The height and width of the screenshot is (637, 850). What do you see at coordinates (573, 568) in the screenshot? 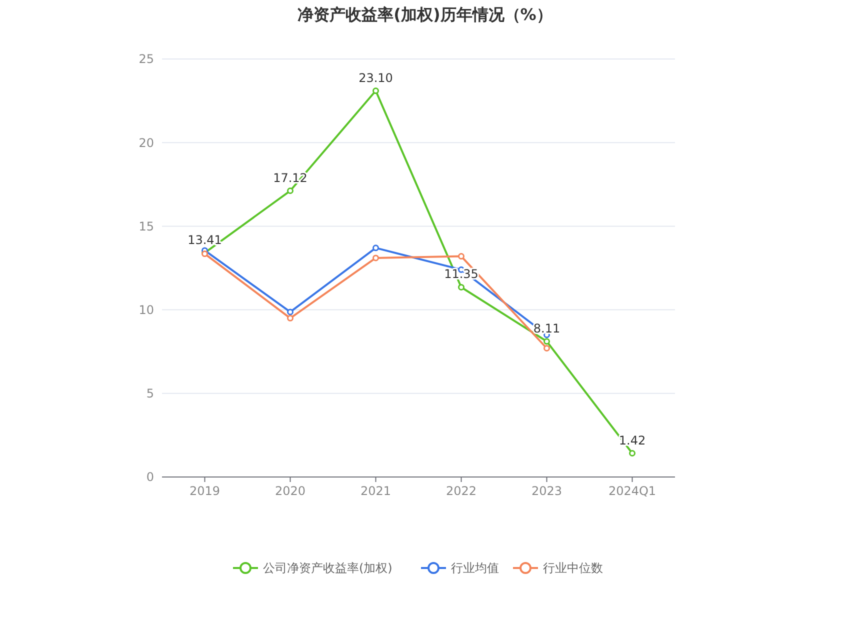
I see `legend-label: 行业中位数` at bounding box center [573, 568].